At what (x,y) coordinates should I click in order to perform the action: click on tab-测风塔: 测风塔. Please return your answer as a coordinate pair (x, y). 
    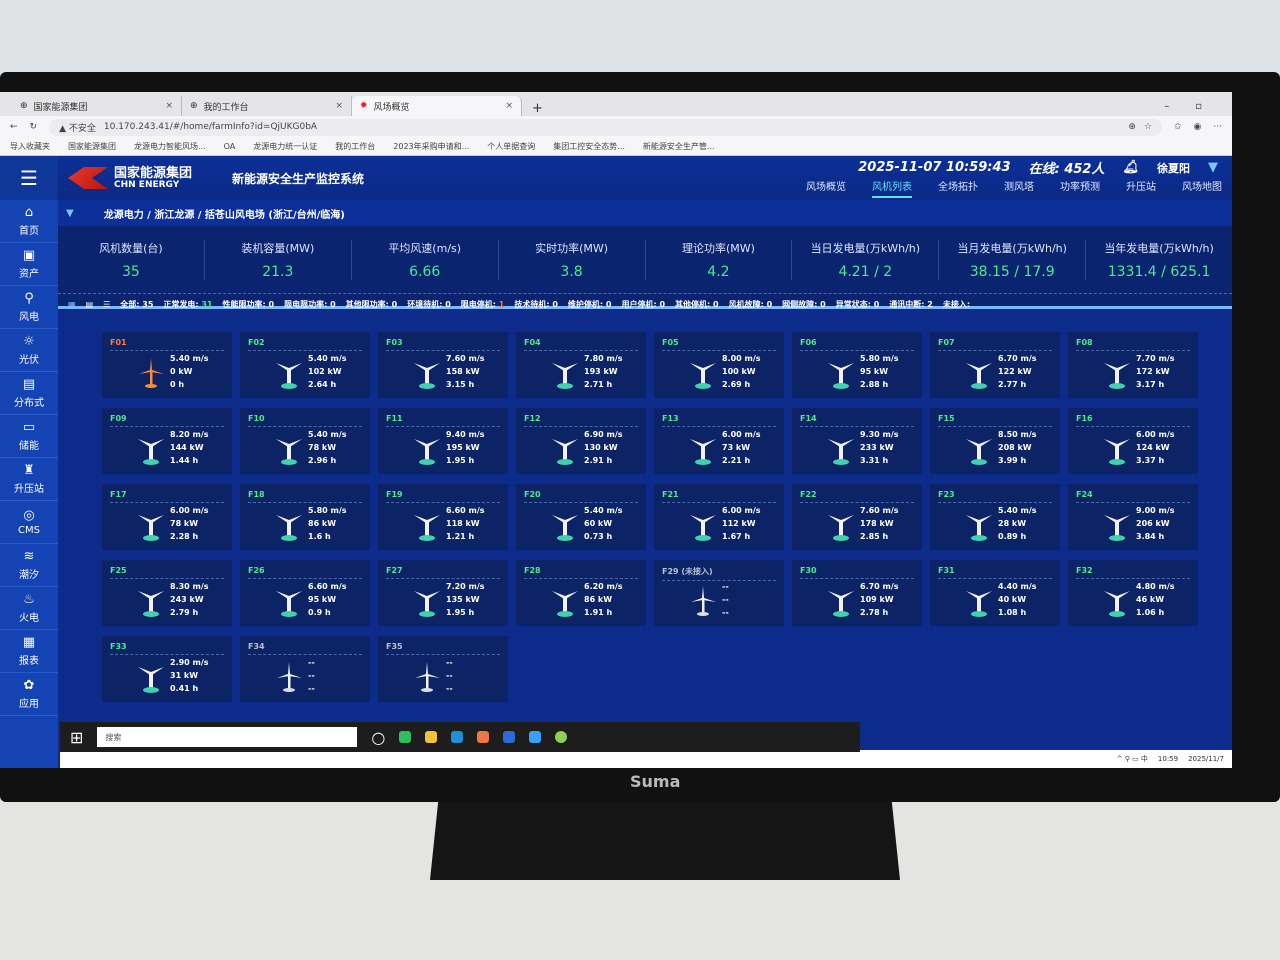
    Looking at the image, I should click on (1019, 187).